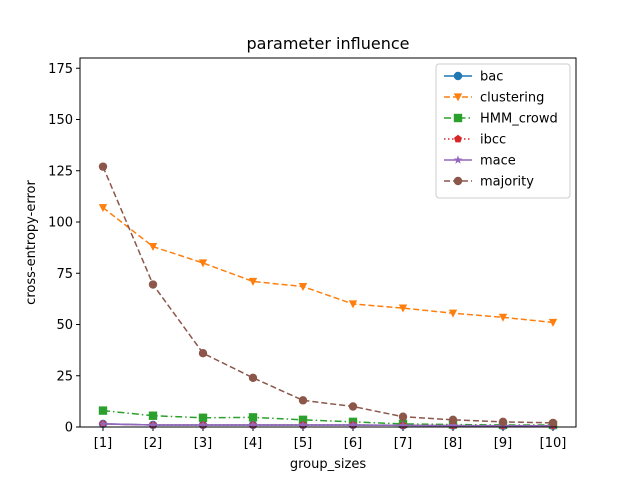 This screenshot has width=640, height=480. What do you see at coordinates (203, 443) in the screenshot?
I see `x-tick-label: [3]` at bounding box center [203, 443].